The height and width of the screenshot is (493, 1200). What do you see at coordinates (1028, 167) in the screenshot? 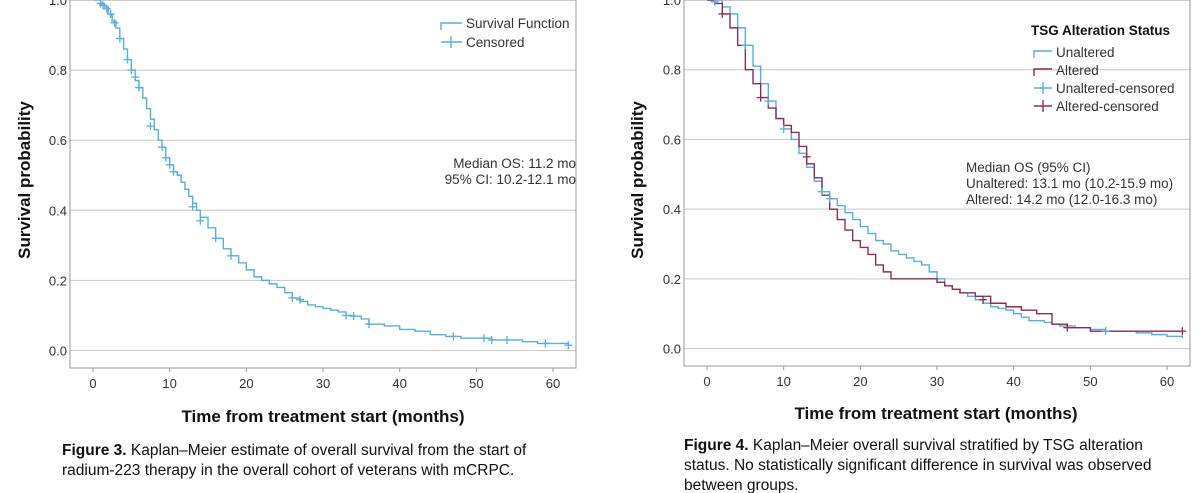
I see `annotation-line: Median OS (95% CI)` at bounding box center [1028, 167].